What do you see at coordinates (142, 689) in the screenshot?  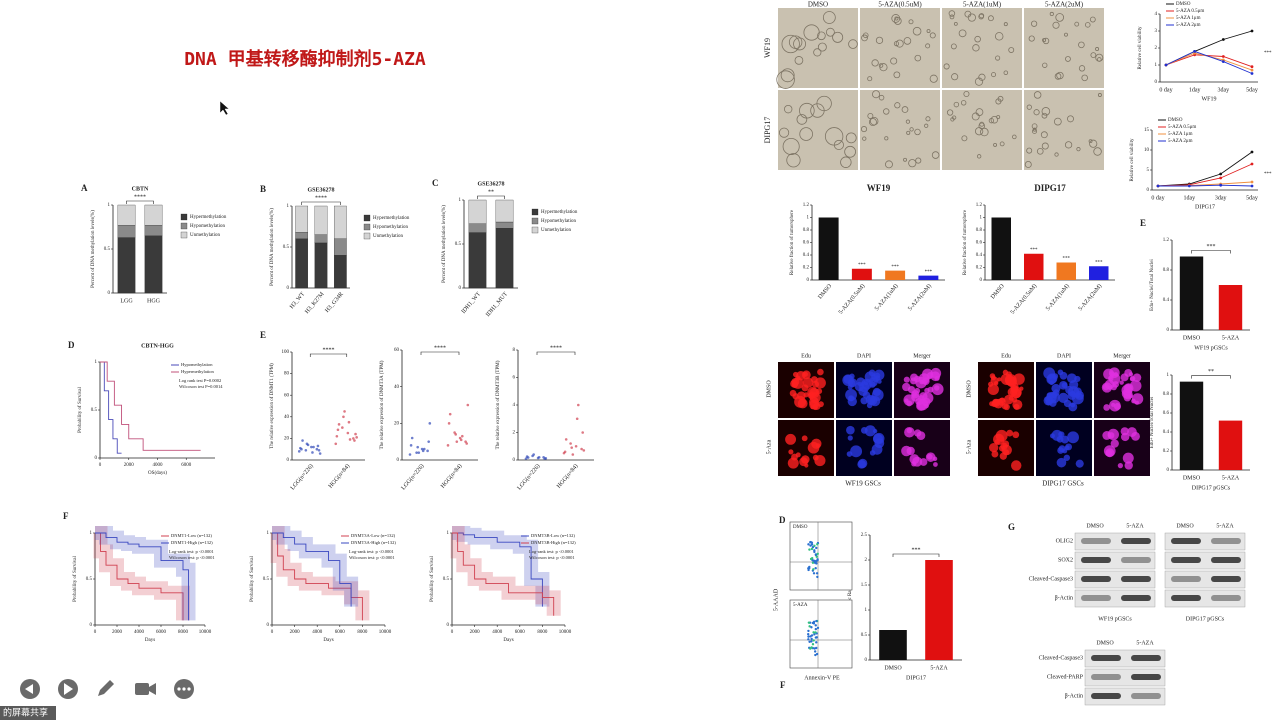 I see `camera-button` at bounding box center [142, 689].